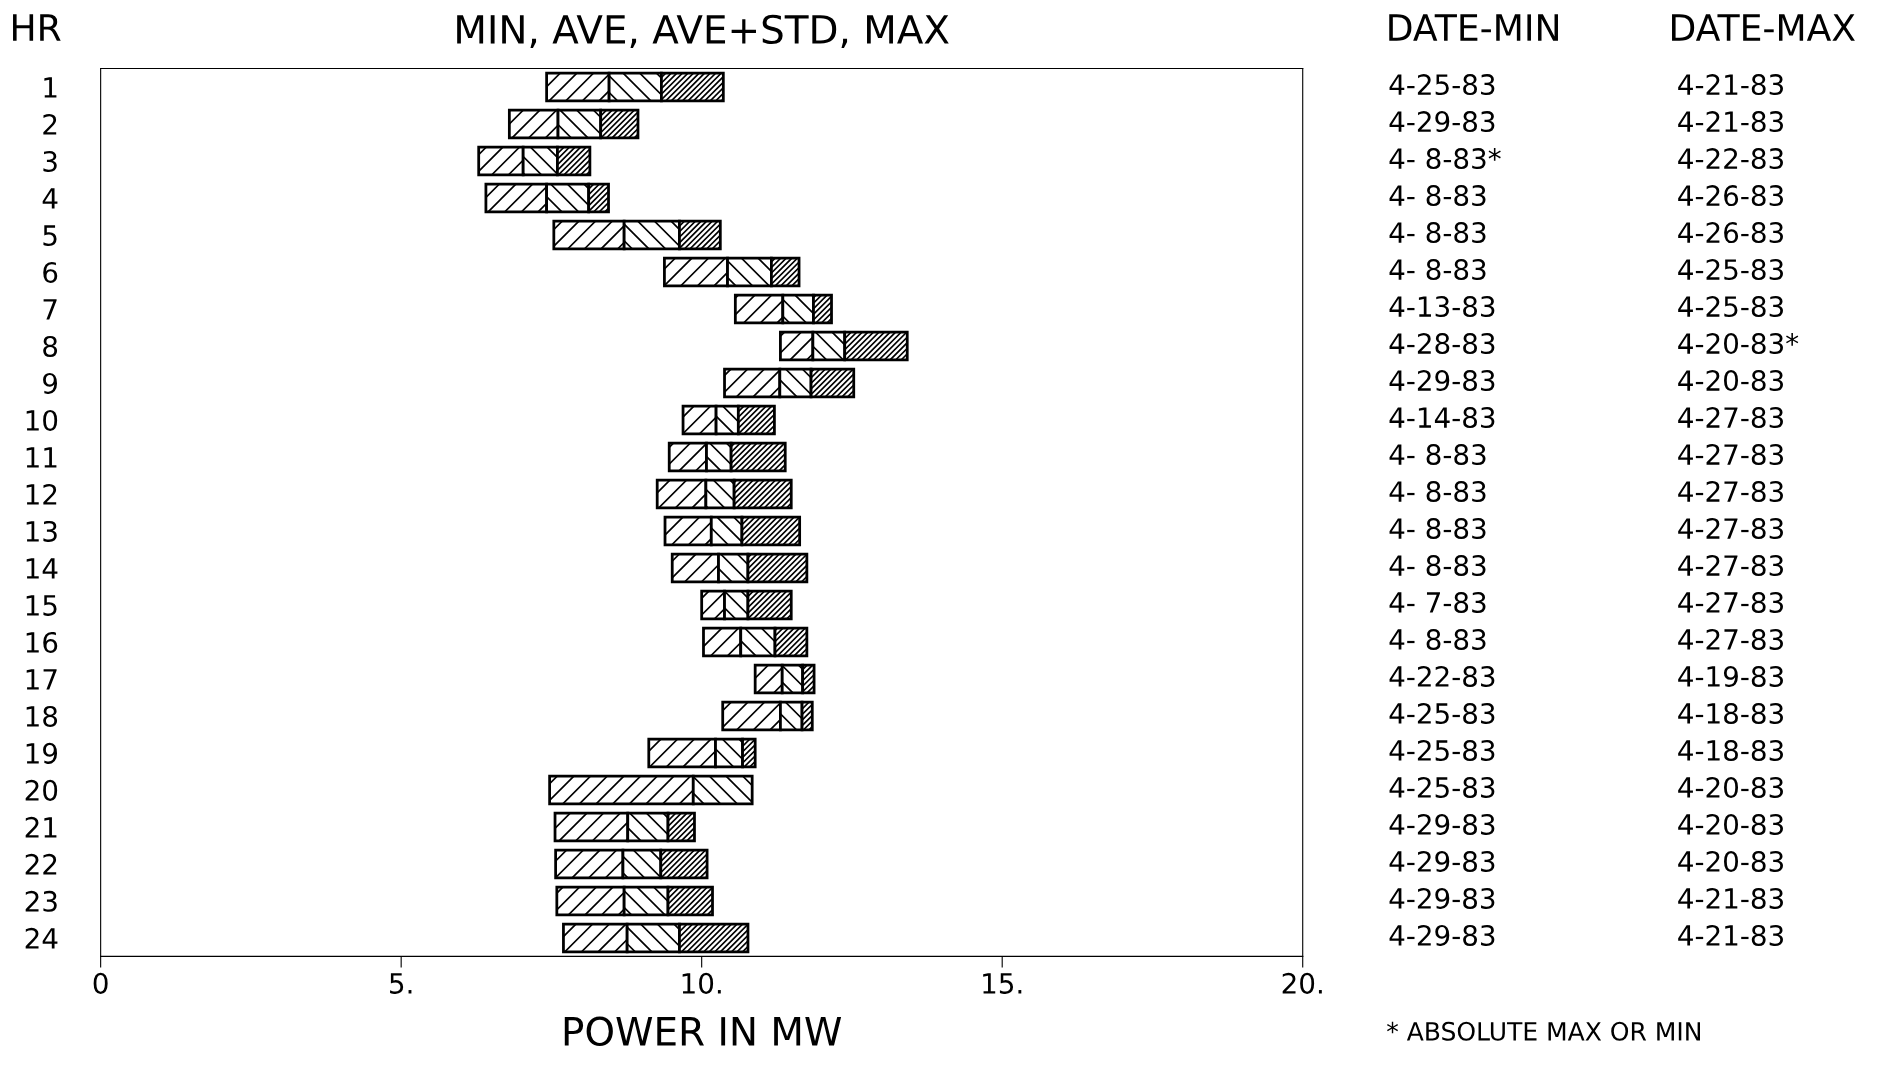 The image size is (1899, 1071). Describe the element at coordinates (701, 983) in the screenshot. I see `x-tick-label: 10.` at that location.